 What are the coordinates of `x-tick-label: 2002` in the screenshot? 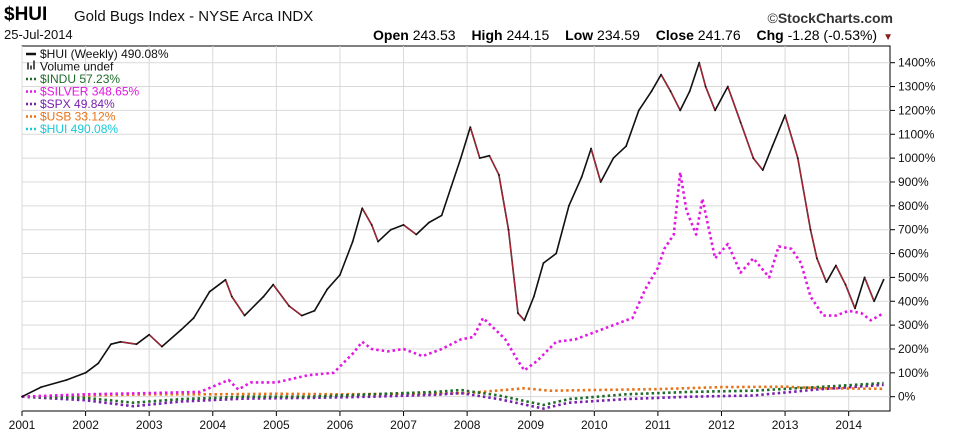 It's located at (85, 425).